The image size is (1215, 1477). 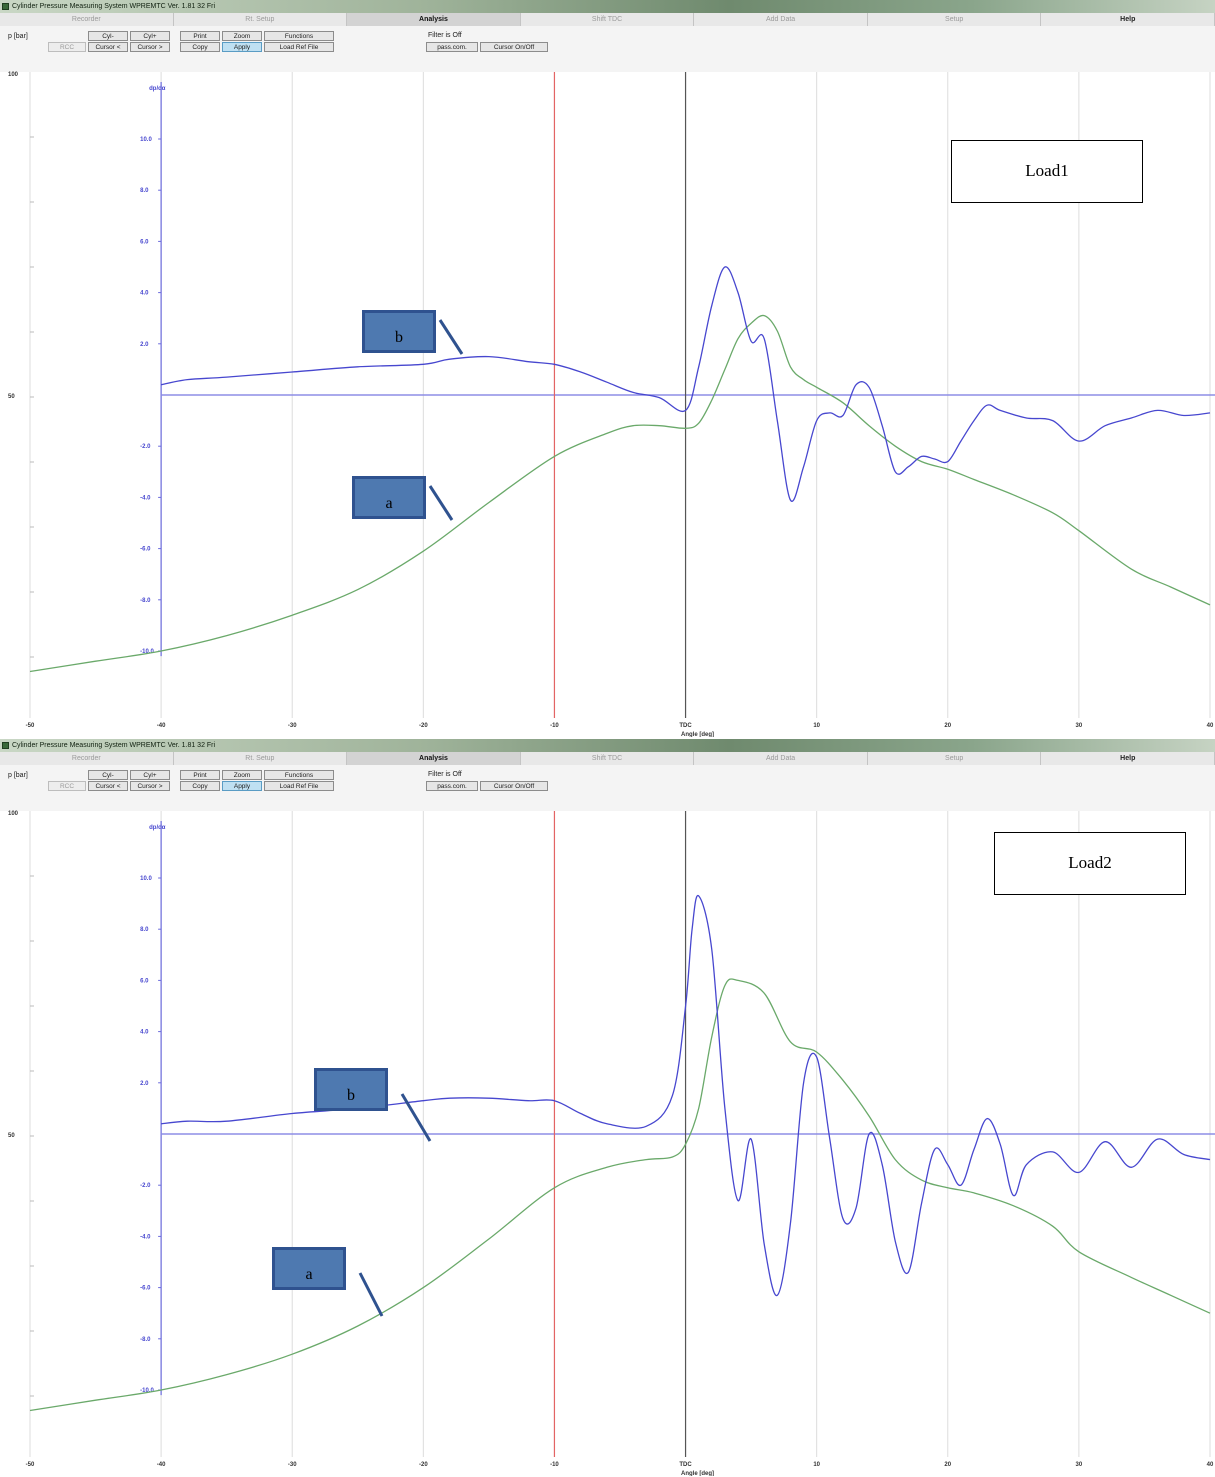 What do you see at coordinates (157, 89) in the screenshot?
I see `derivative-axis-label: dp/dα` at bounding box center [157, 89].